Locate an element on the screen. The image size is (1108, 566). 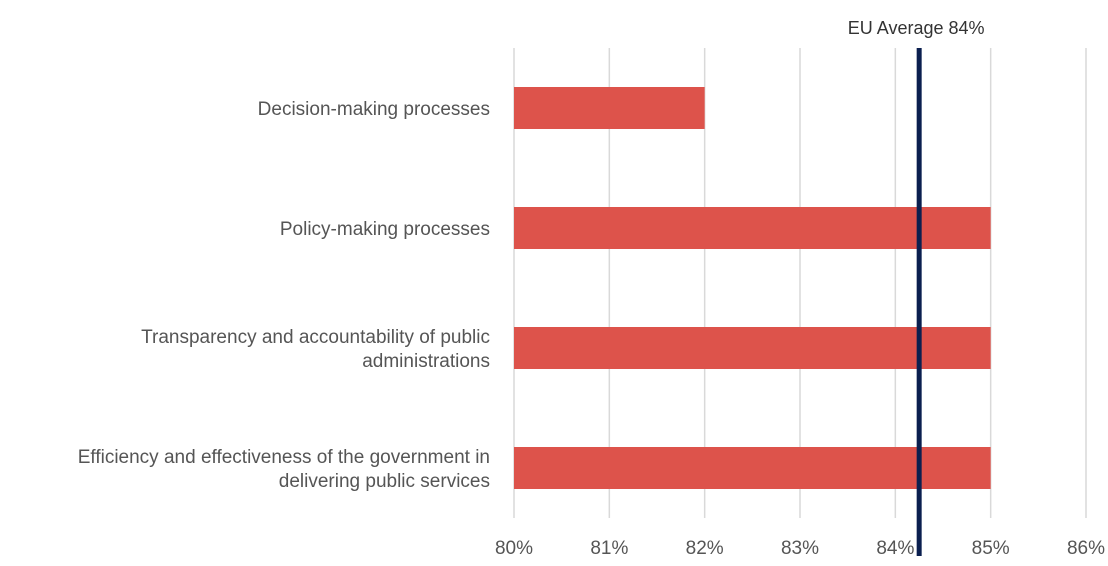
category-label-2-line-1: Policy-making processes is located at coordinates (385, 229).